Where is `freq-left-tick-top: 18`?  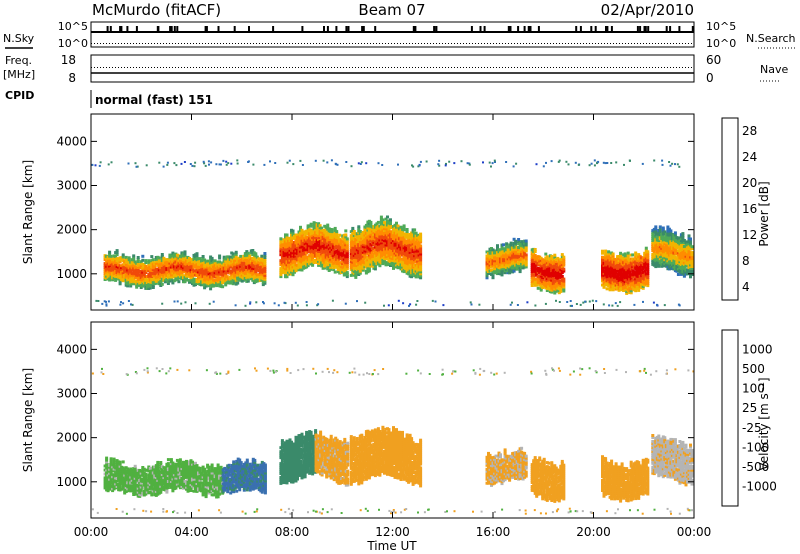
freq-left-tick-top: 18 is located at coordinates (68, 60).